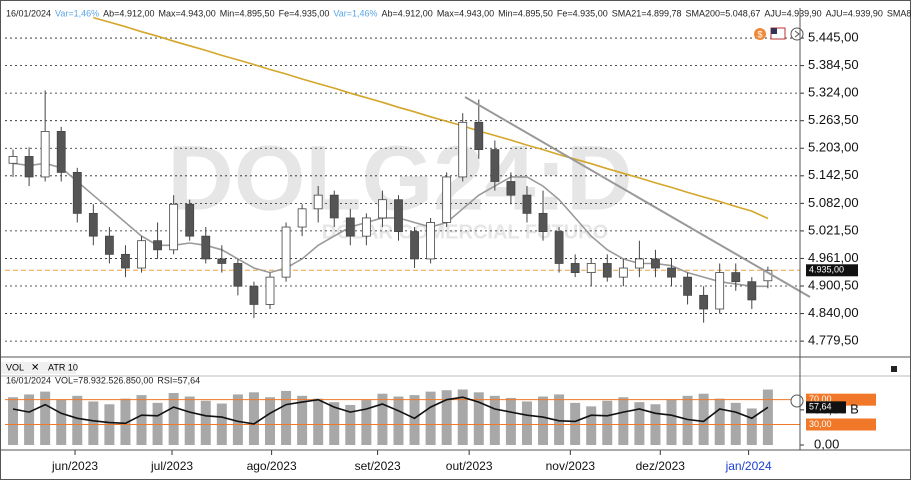 This screenshot has width=911, height=480. Describe the element at coordinates (894, 369) in the screenshot. I see `maximize-button` at that location.